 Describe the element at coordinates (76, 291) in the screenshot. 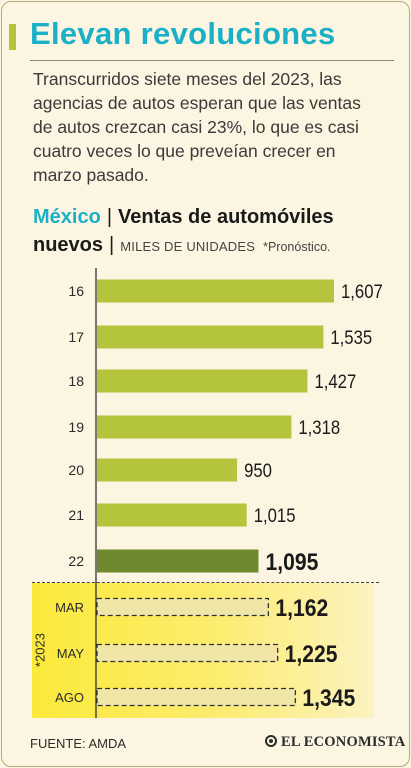

I see `category-label: 16` at that location.